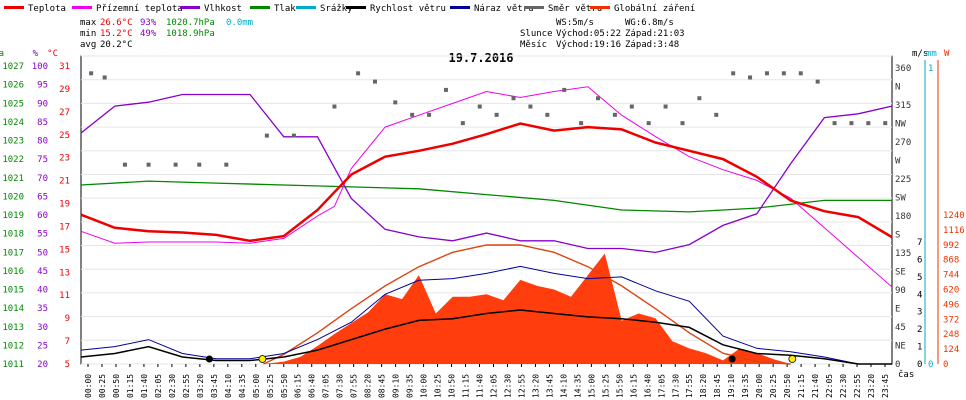  I want to click on direction-axis-tick: SW, so click(900, 199).